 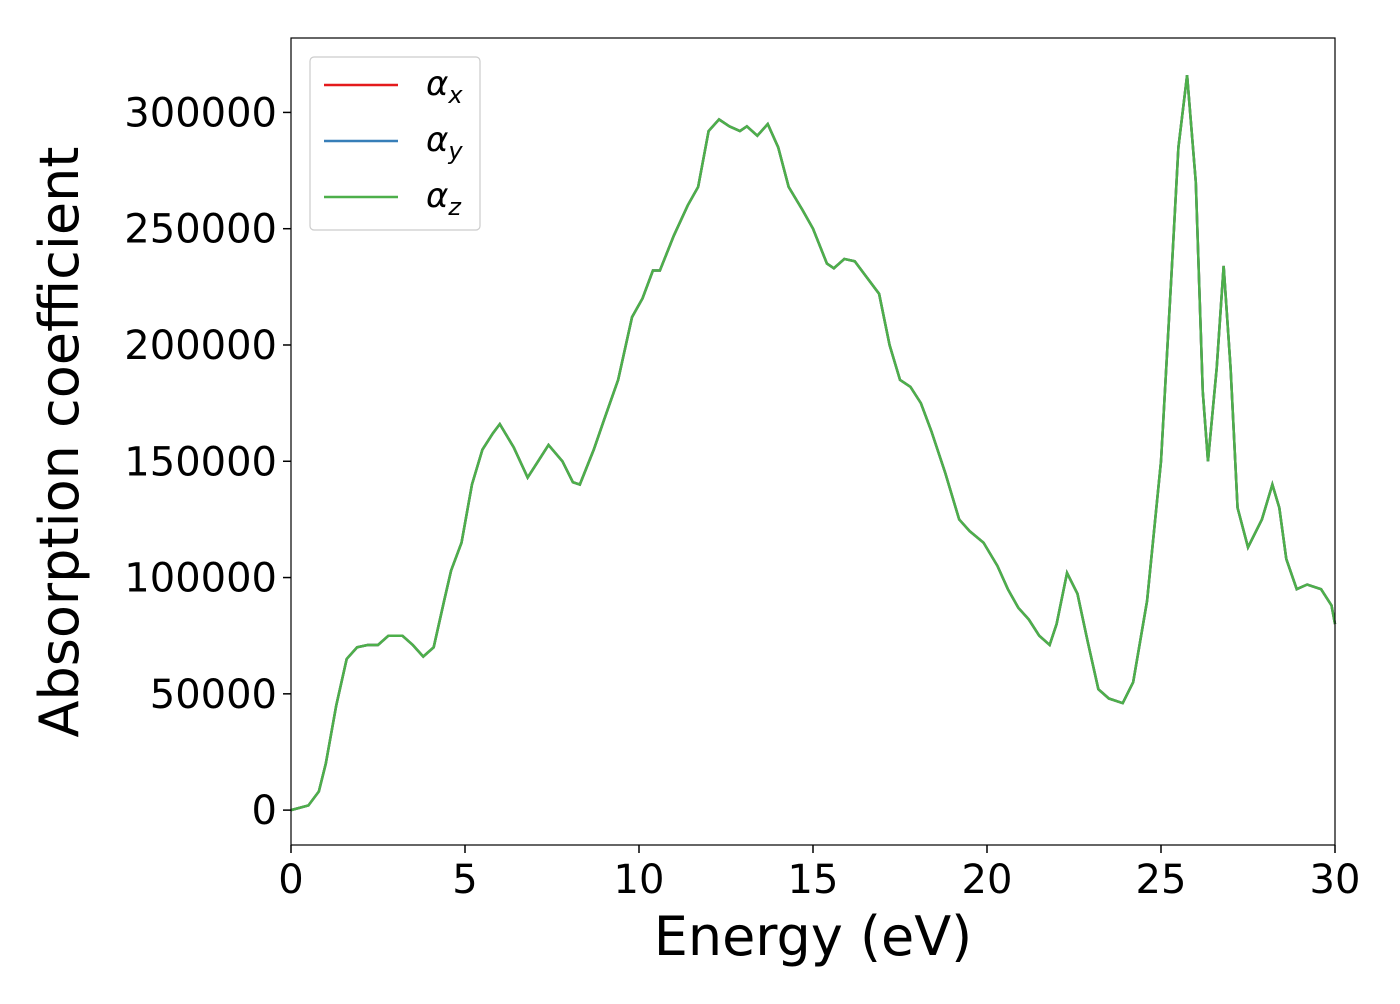 What do you see at coordinates (200, 346) in the screenshot?
I see `y-tick-label: 200000` at bounding box center [200, 346].